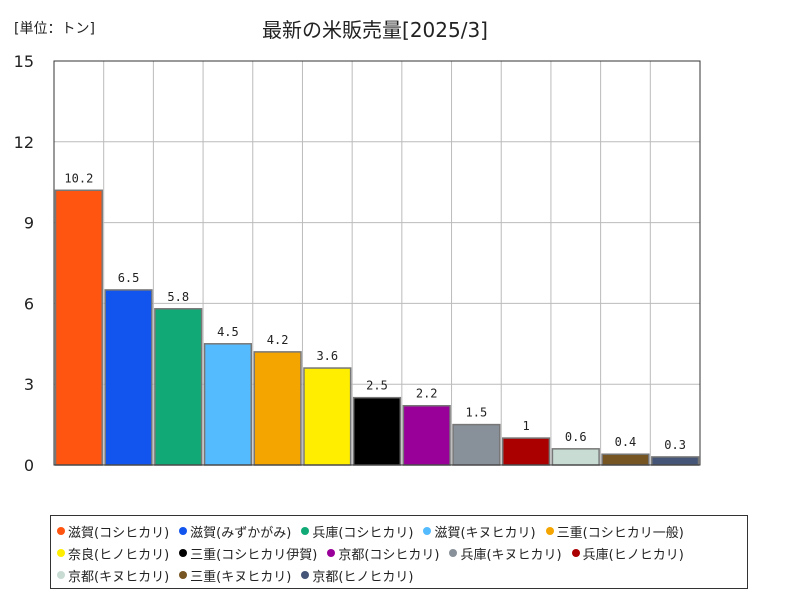 The height and width of the screenshot is (600, 800). Describe the element at coordinates (626, 442) in the screenshot. I see `bar-value-label: 0.4` at that location.